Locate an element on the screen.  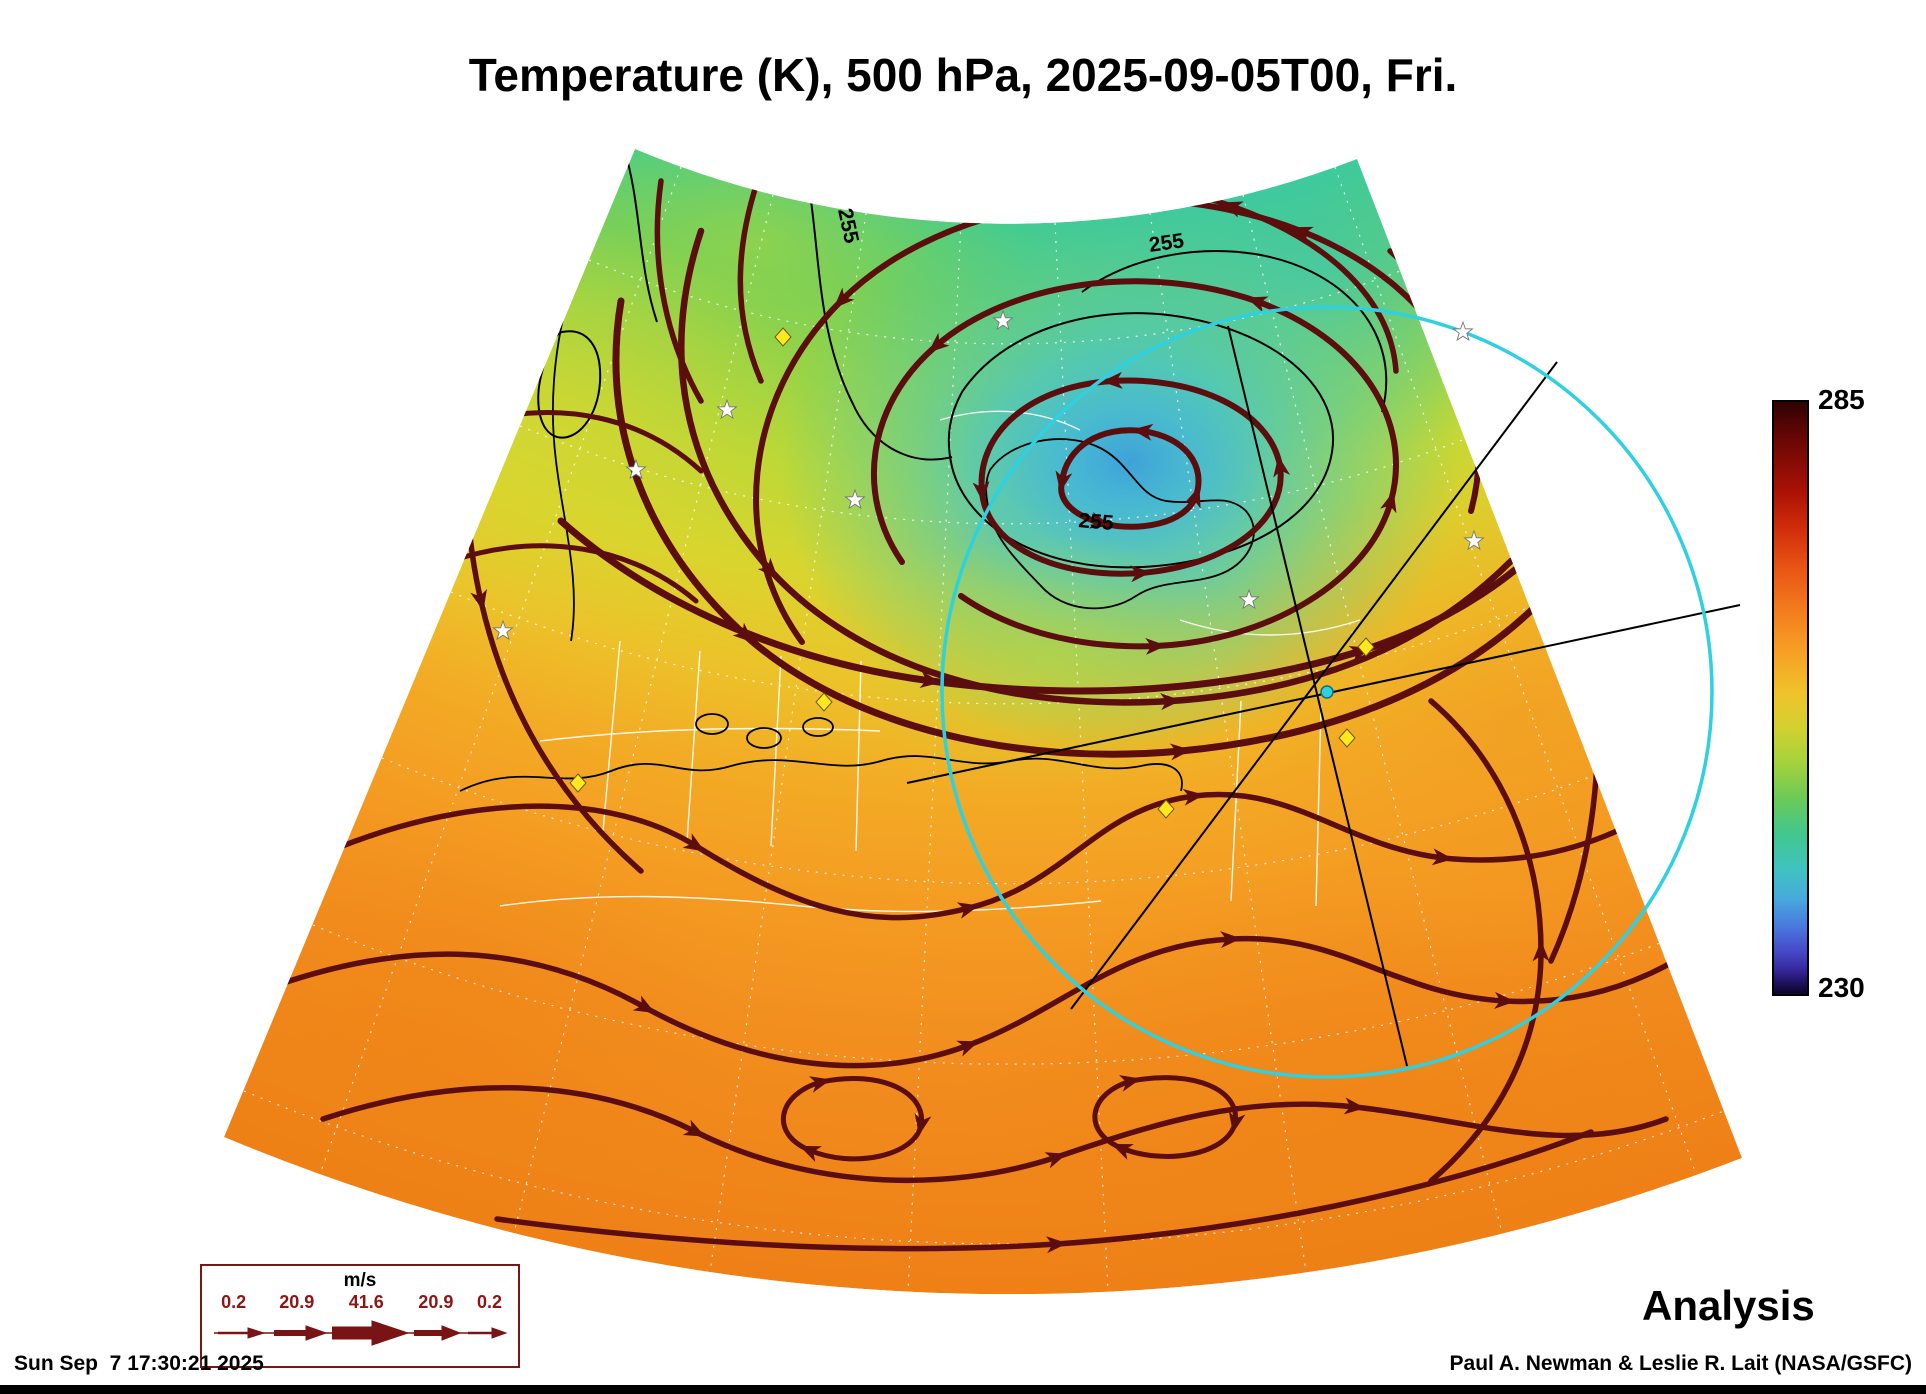
contour-label-vortex: 255 is located at coordinates (1096, 522).